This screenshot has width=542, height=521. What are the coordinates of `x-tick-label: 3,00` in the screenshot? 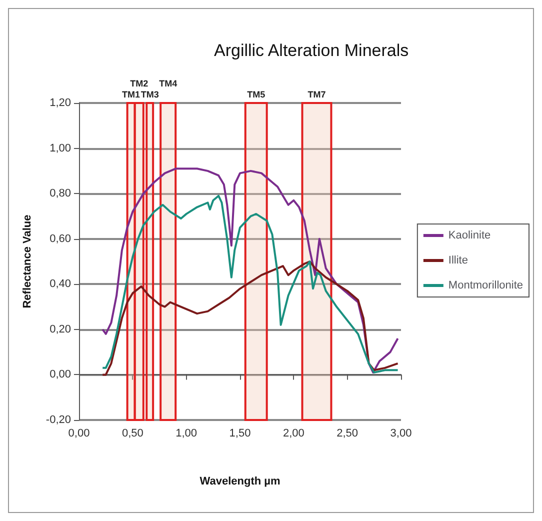 It's located at (401, 434).